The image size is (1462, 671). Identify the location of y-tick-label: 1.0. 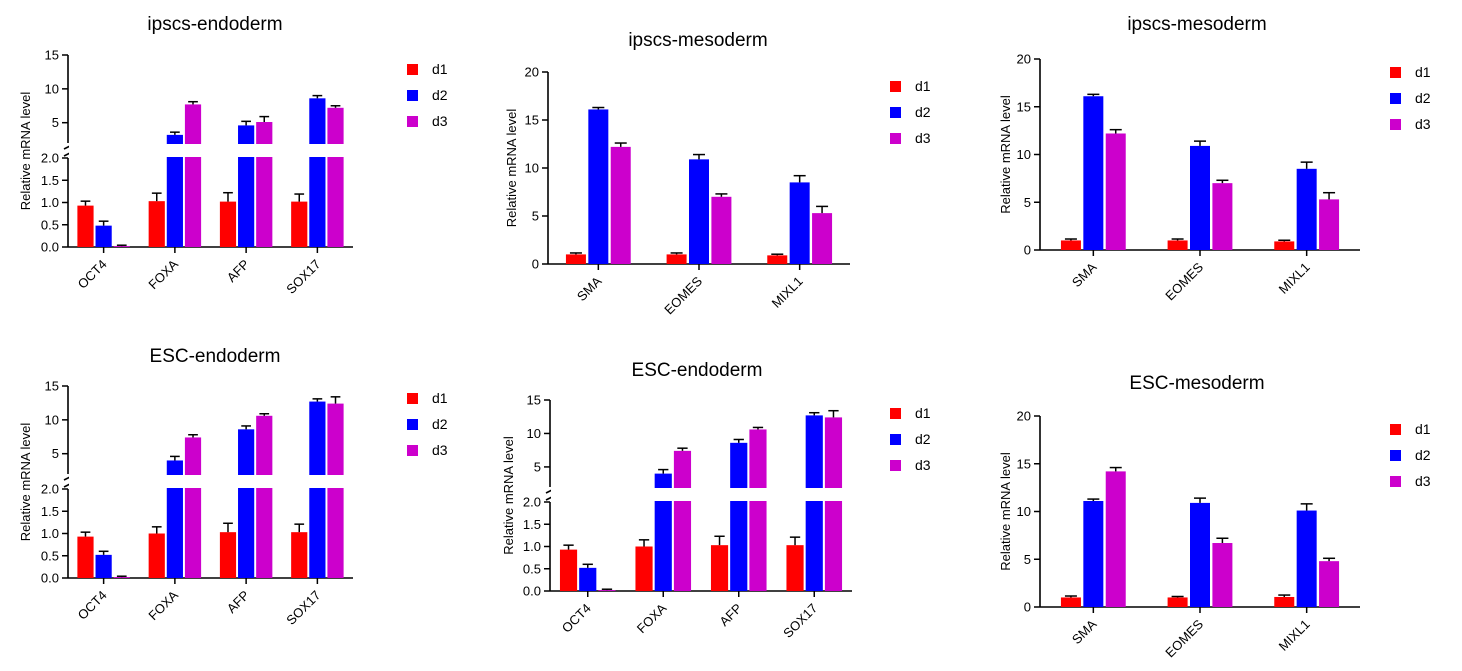
(50, 202).